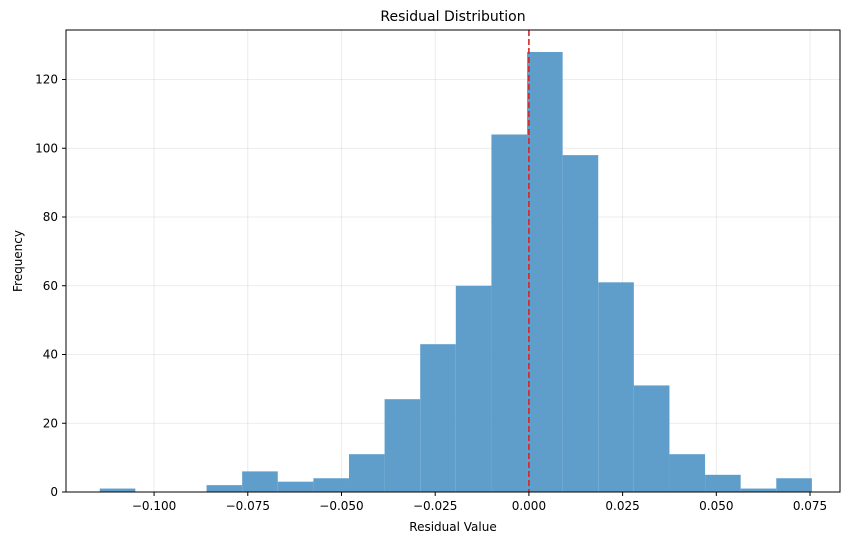 The height and width of the screenshot is (545, 850). I want to click on y-axis-ticks: 0 20 40 60 80 100 120, so click(50, 286).